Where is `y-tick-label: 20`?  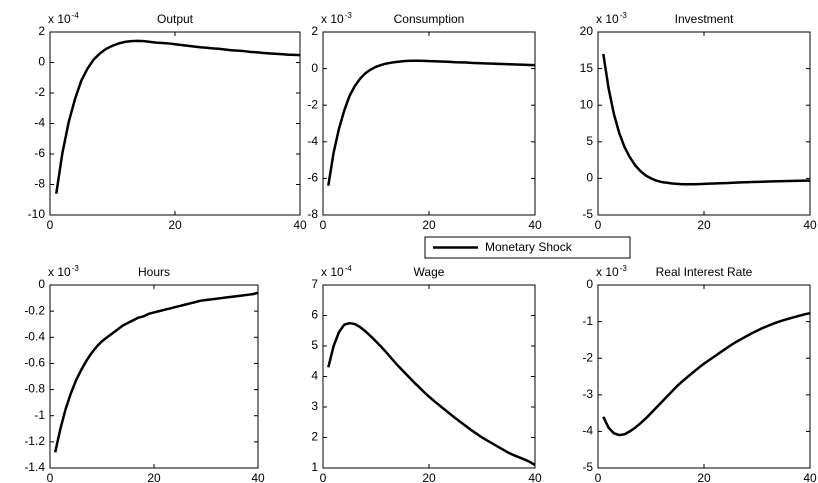 y-tick-label: 20 is located at coordinates (587, 31).